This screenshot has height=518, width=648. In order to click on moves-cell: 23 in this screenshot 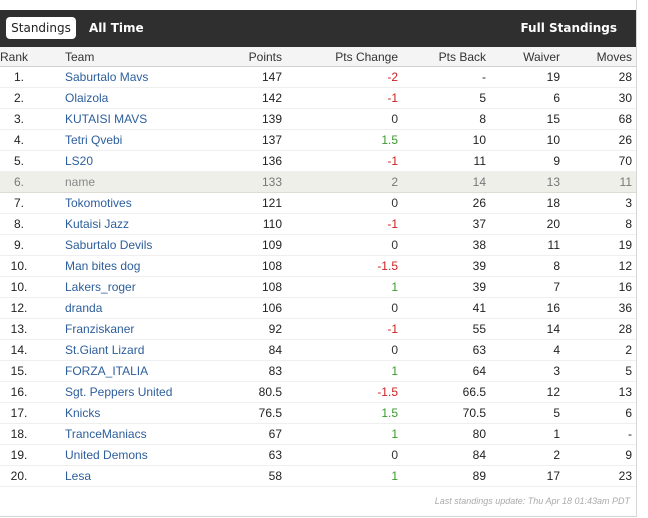, I will do `click(598, 476)`.